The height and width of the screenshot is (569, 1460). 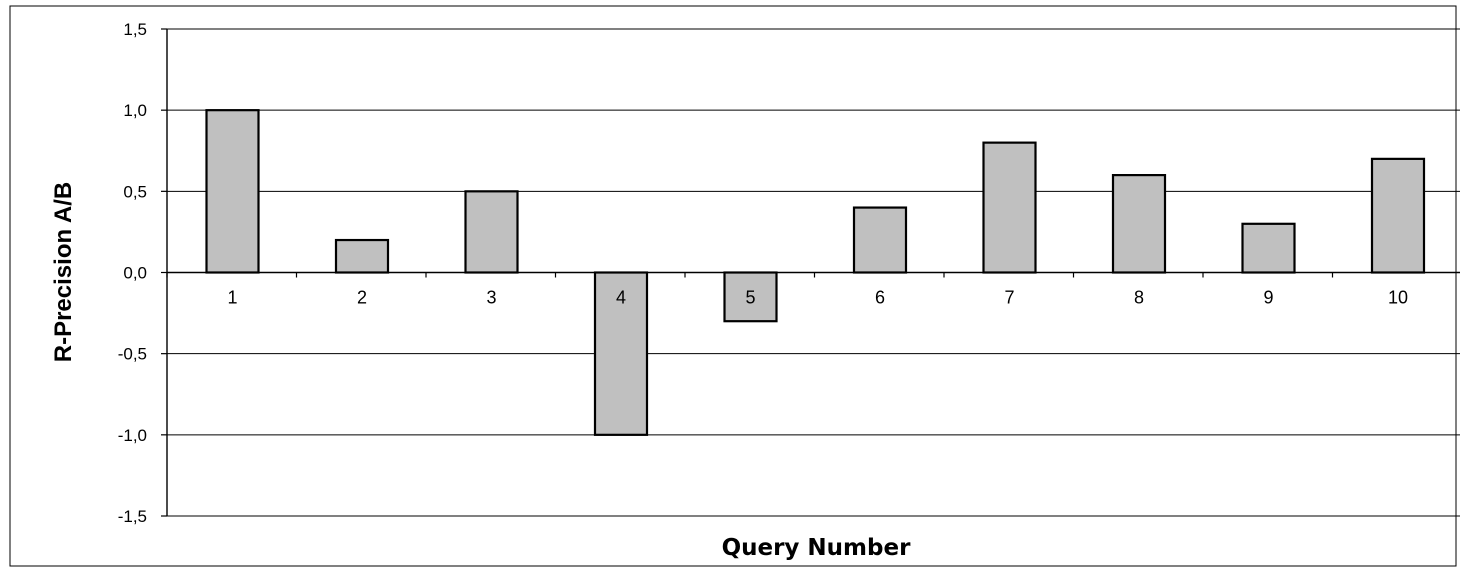 I want to click on y-tick-label: -0,5, so click(x=132, y=354).